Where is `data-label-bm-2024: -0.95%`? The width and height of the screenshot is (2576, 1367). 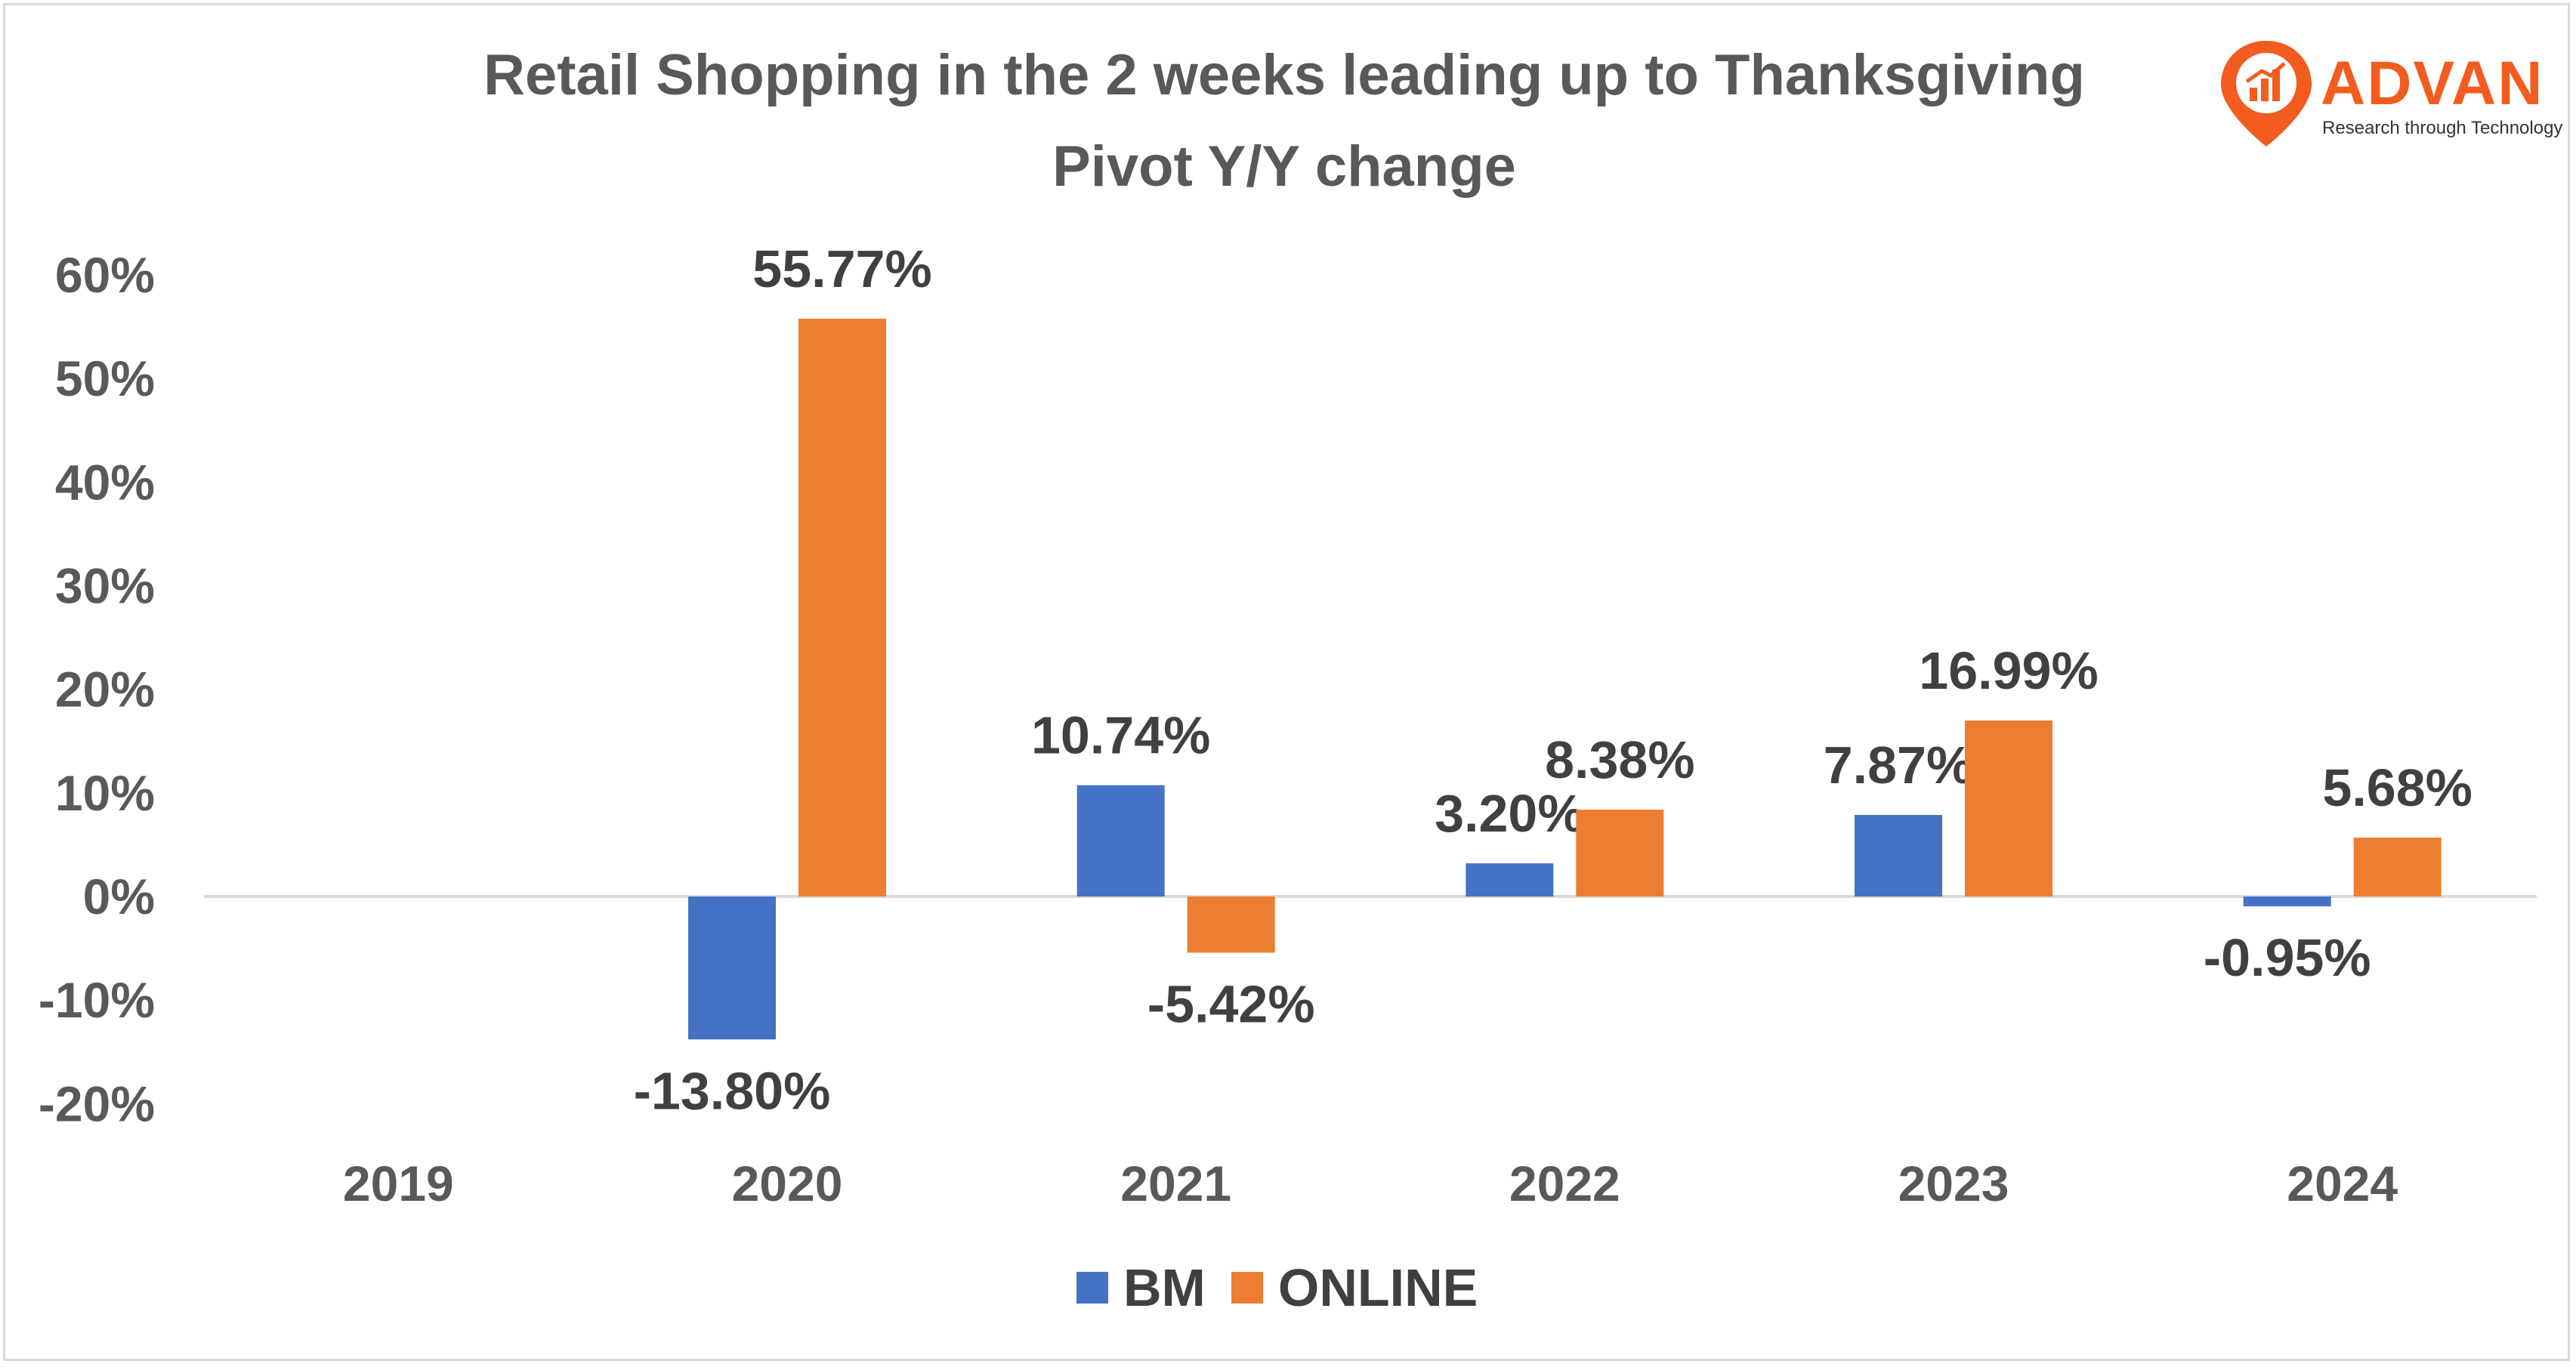
data-label-bm-2024: -0.95% is located at coordinates (2287, 958).